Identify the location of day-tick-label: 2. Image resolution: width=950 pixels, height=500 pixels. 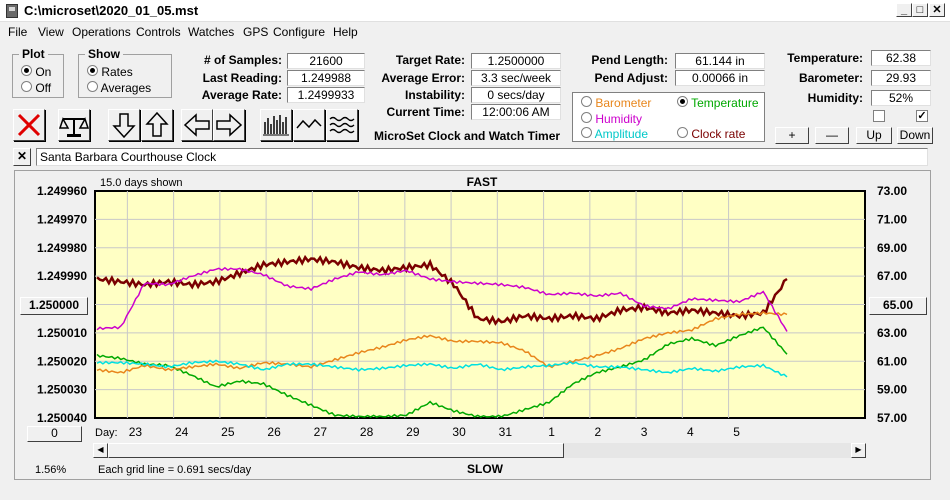
(597, 432).